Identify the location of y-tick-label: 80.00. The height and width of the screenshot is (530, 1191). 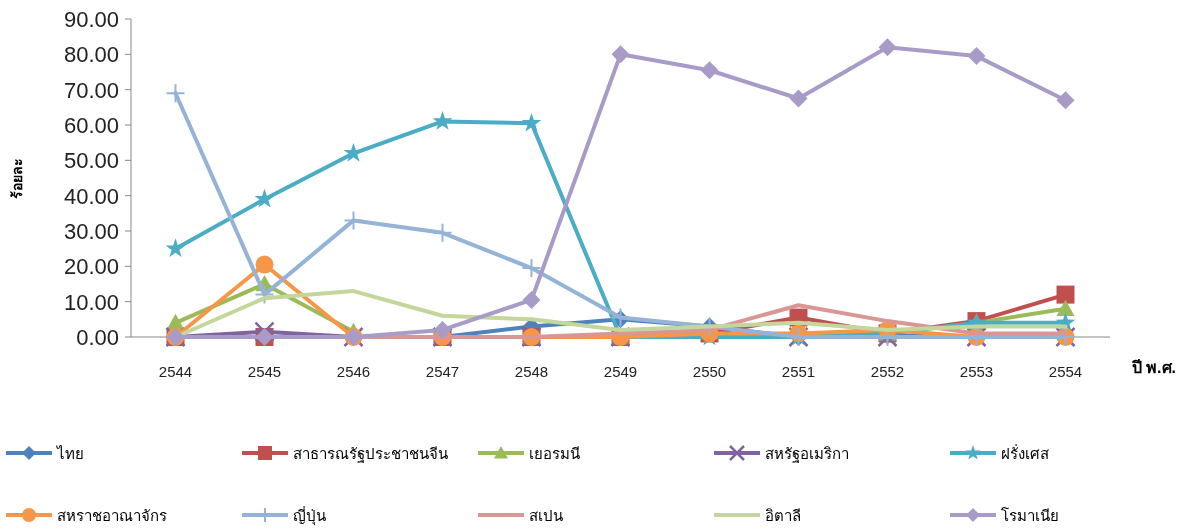
(91, 55).